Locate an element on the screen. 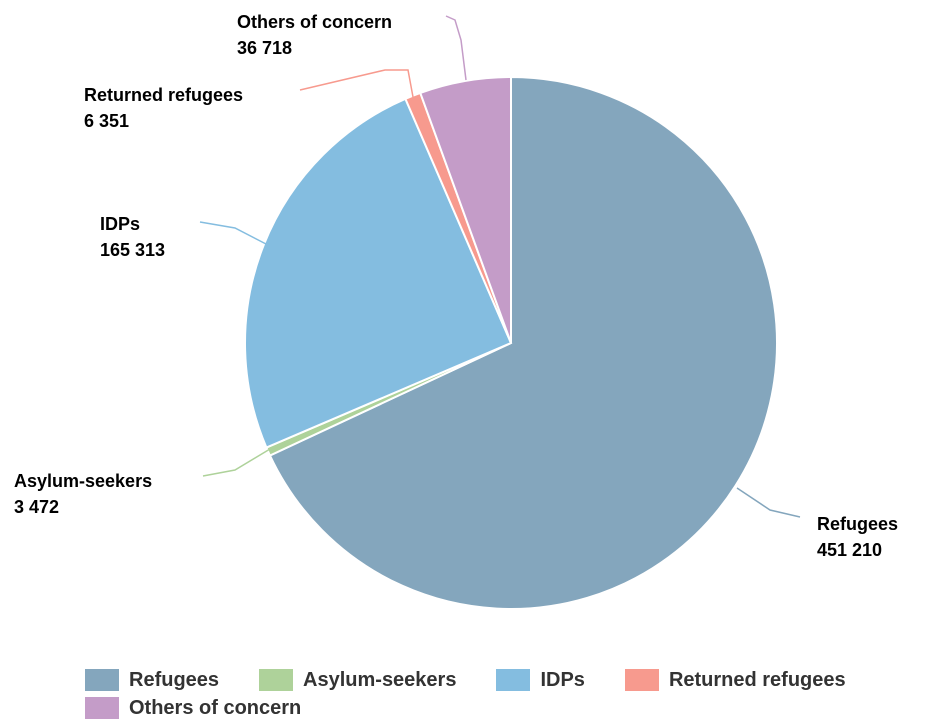 The width and height of the screenshot is (936, 722). slice-label-value: 6 351 is located at coordinates (106, 121).